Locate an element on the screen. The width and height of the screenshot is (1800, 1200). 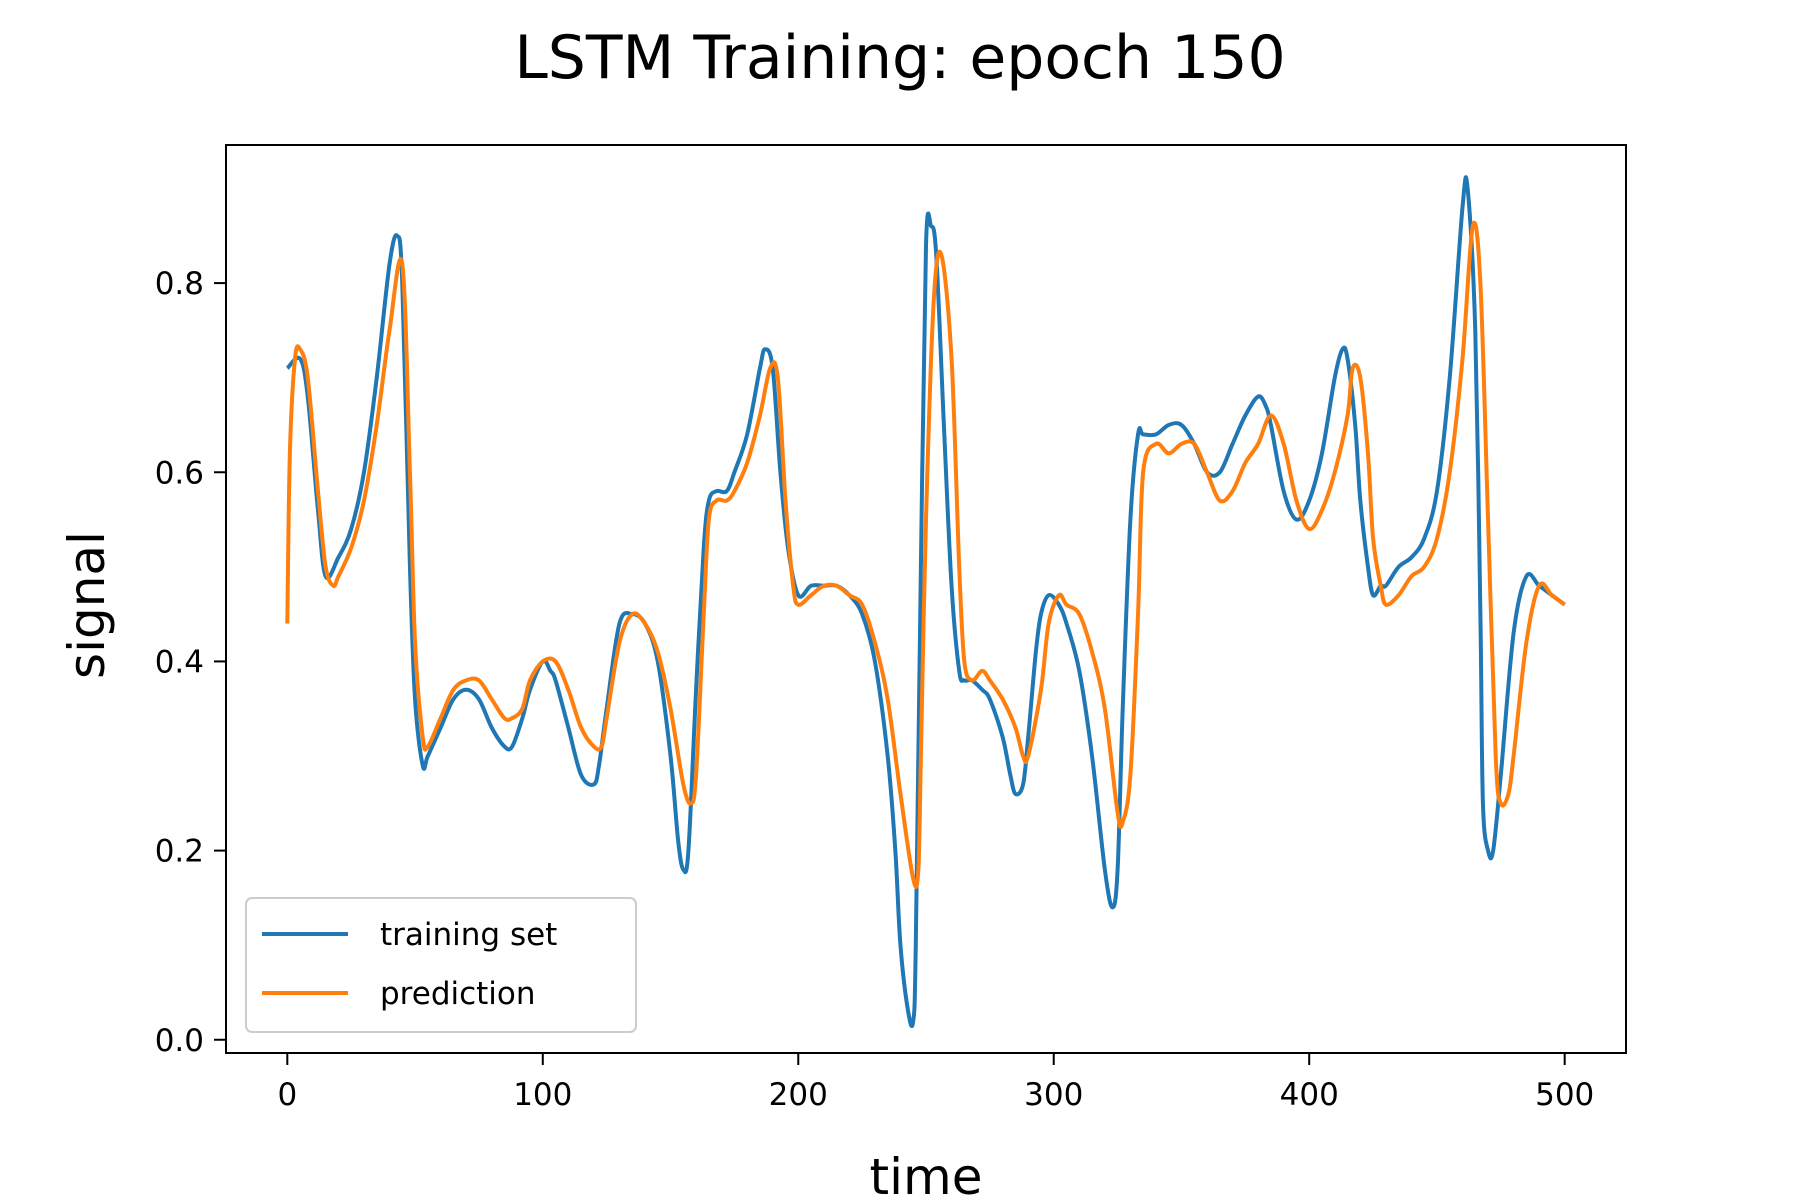
y-tick-label: 0.0 is located at coordinates (179, 1041).